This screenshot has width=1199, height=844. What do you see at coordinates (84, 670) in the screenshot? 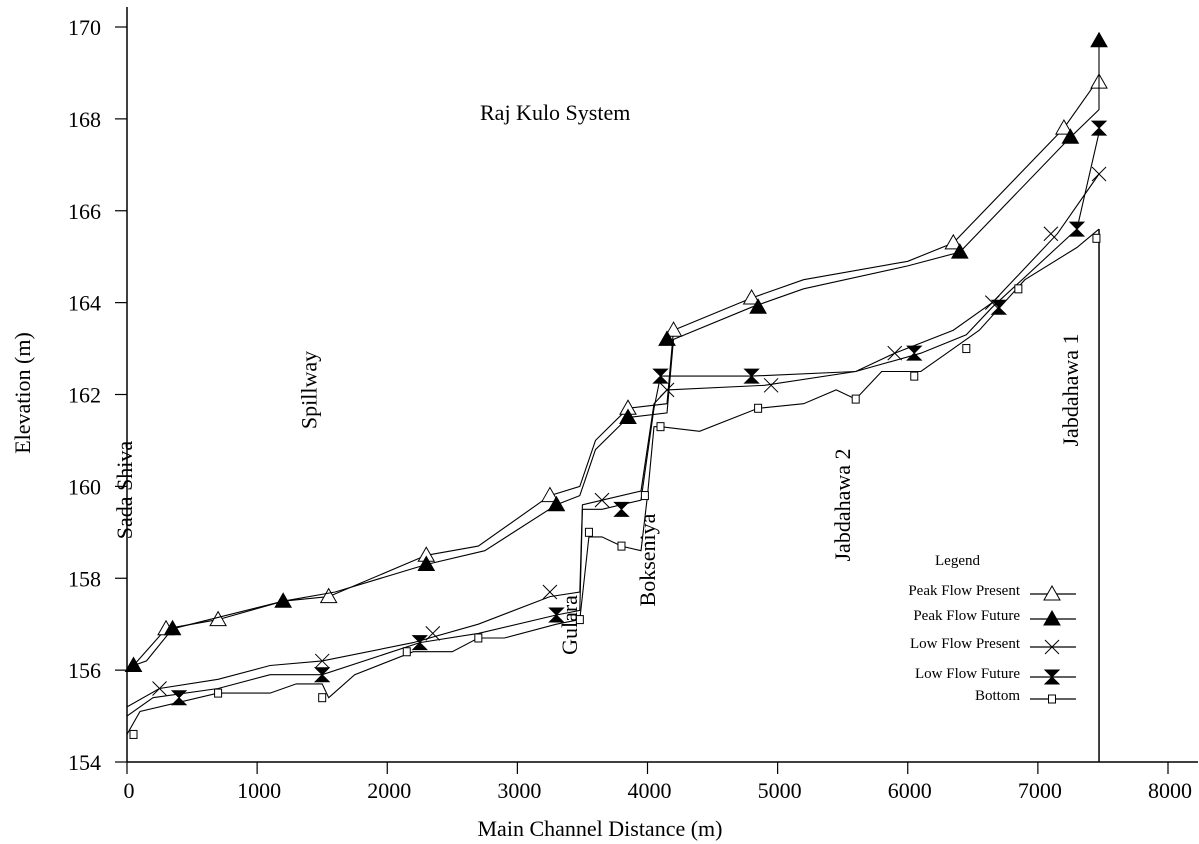
I see `y-tick-label: 156` at bounding box center [84, 670].